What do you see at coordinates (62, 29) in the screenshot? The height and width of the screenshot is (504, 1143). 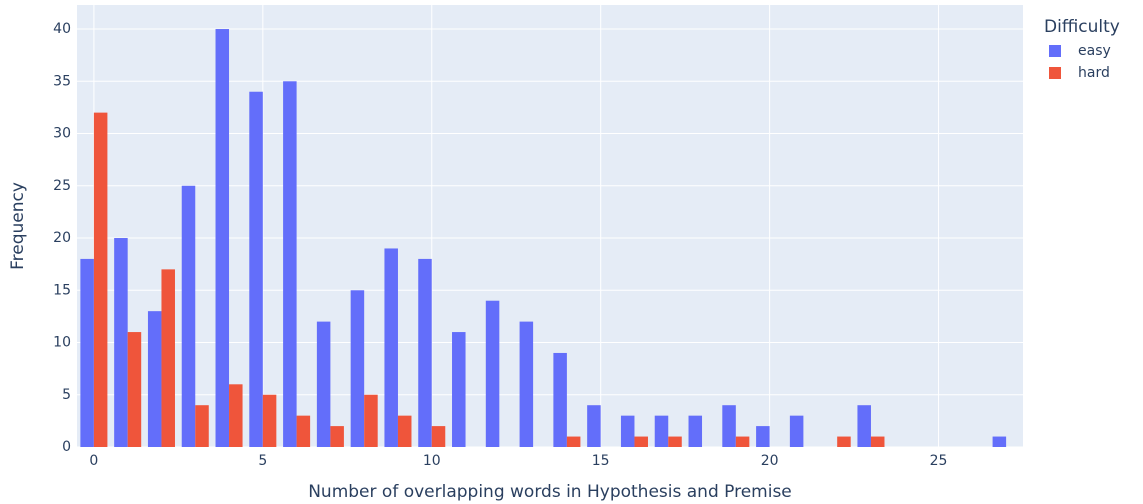 I see `y-tick-label: 40` at bounding box center [62, 29].